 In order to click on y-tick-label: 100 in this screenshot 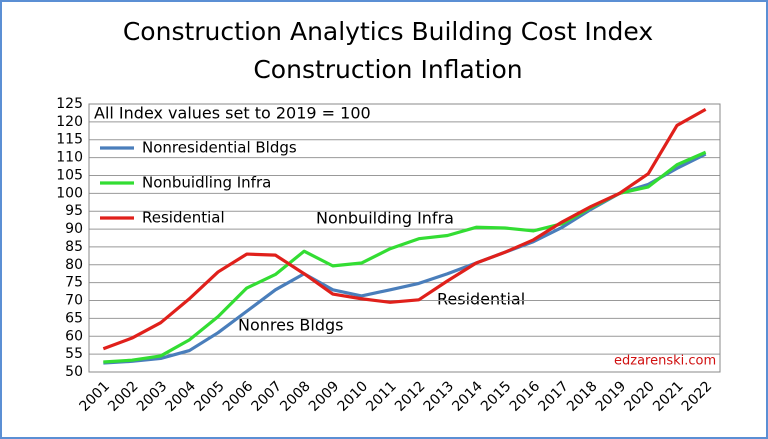, I will do `click(69, 193)`.